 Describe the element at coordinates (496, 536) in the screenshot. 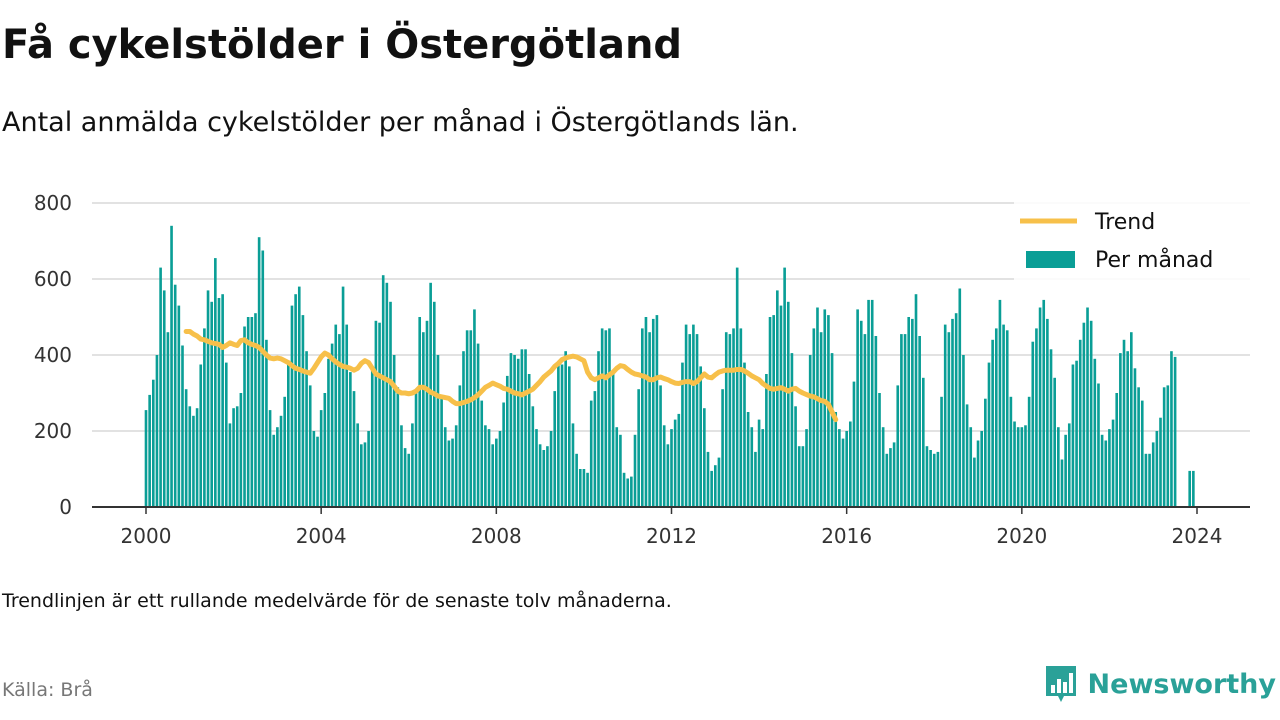

I see `x-tick-label: 2008` at that location.